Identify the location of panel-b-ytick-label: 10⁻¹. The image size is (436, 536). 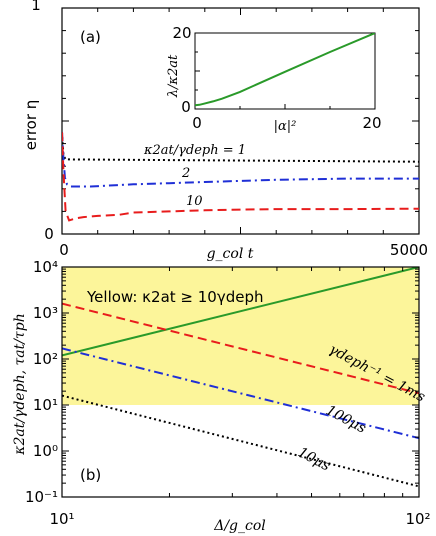
(41, 497).